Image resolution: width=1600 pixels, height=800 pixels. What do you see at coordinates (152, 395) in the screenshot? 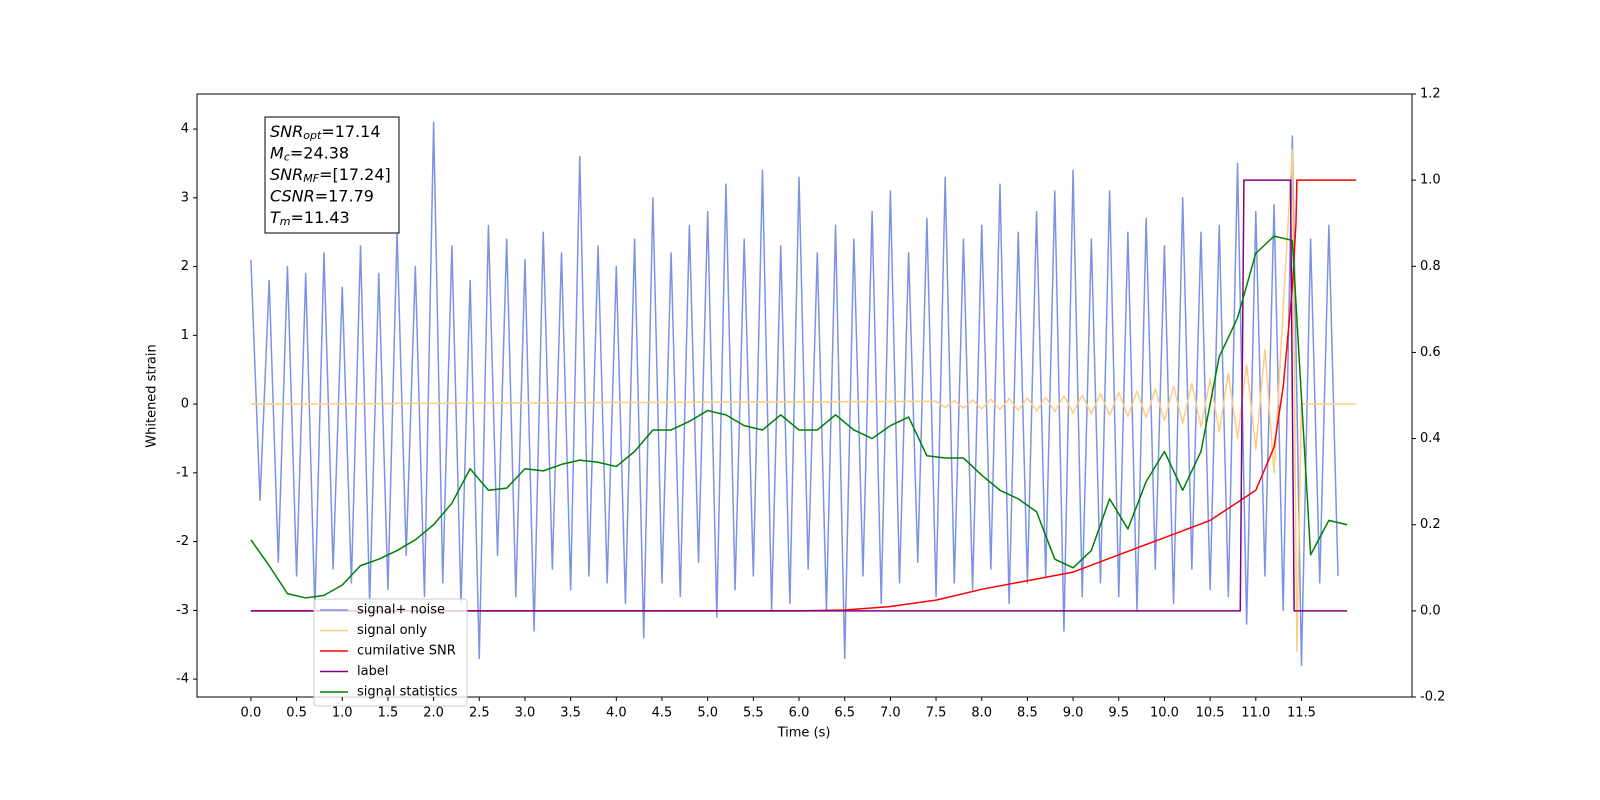
I see `y-axis-label: Whitened strain` at bounding box center [152, 395].